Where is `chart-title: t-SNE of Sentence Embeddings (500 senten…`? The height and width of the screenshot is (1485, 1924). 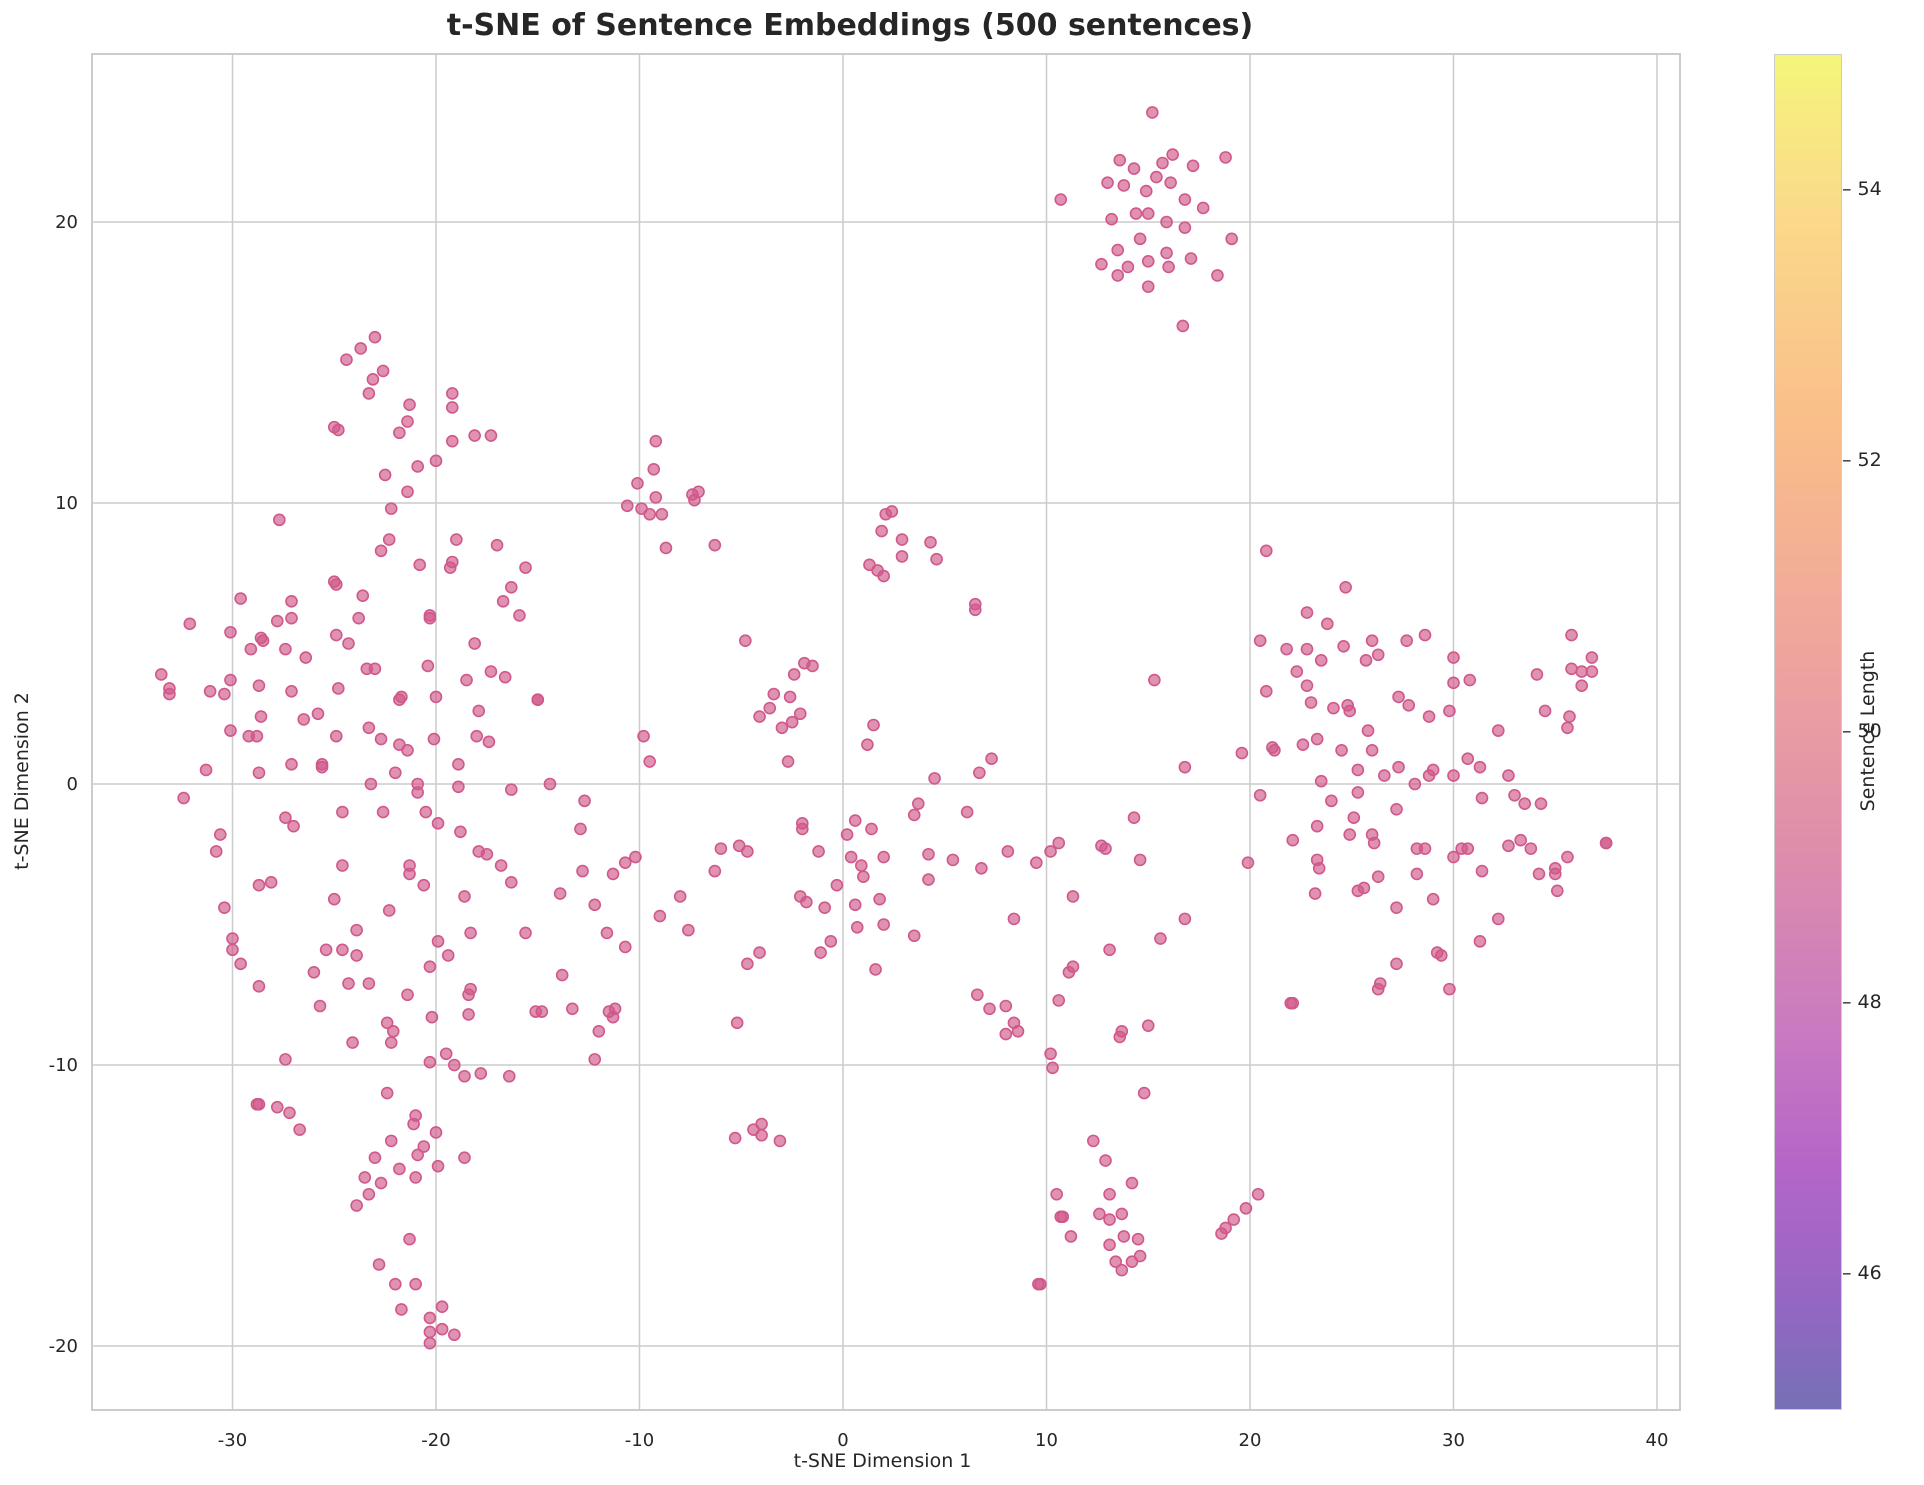
chart-title: t-SNE of Sentence Embeddings (500 senten… is located at coordinates (850, 25).